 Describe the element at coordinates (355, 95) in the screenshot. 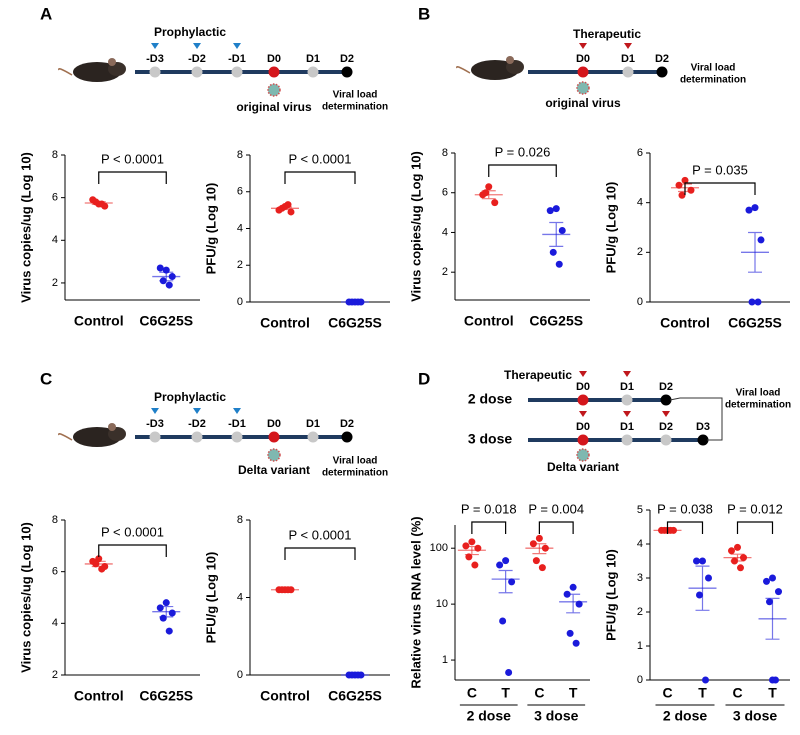

I see `note: Viral load` at that location.